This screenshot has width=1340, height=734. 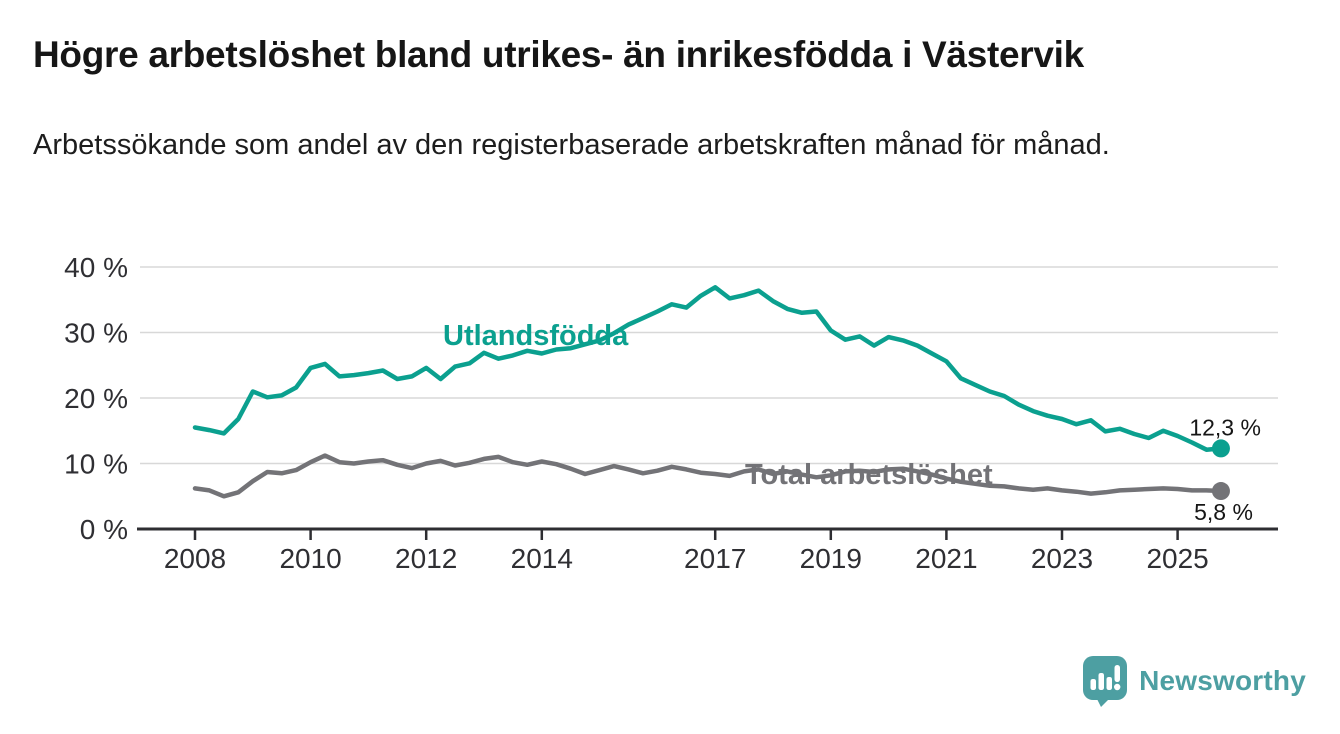 What do you see at coordinates (536, 336) in the screenshot?
I see `series-label-utlandsfodda: Utlandsfödda` at bounding box center [536, 336].